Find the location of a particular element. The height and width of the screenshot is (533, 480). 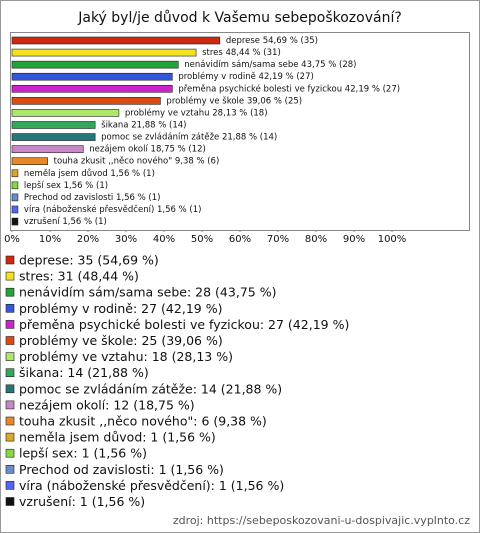

legend-label: pomoc se zvládáním zátěže: 14 (21,88 %) is located at coordinates (150, 388).